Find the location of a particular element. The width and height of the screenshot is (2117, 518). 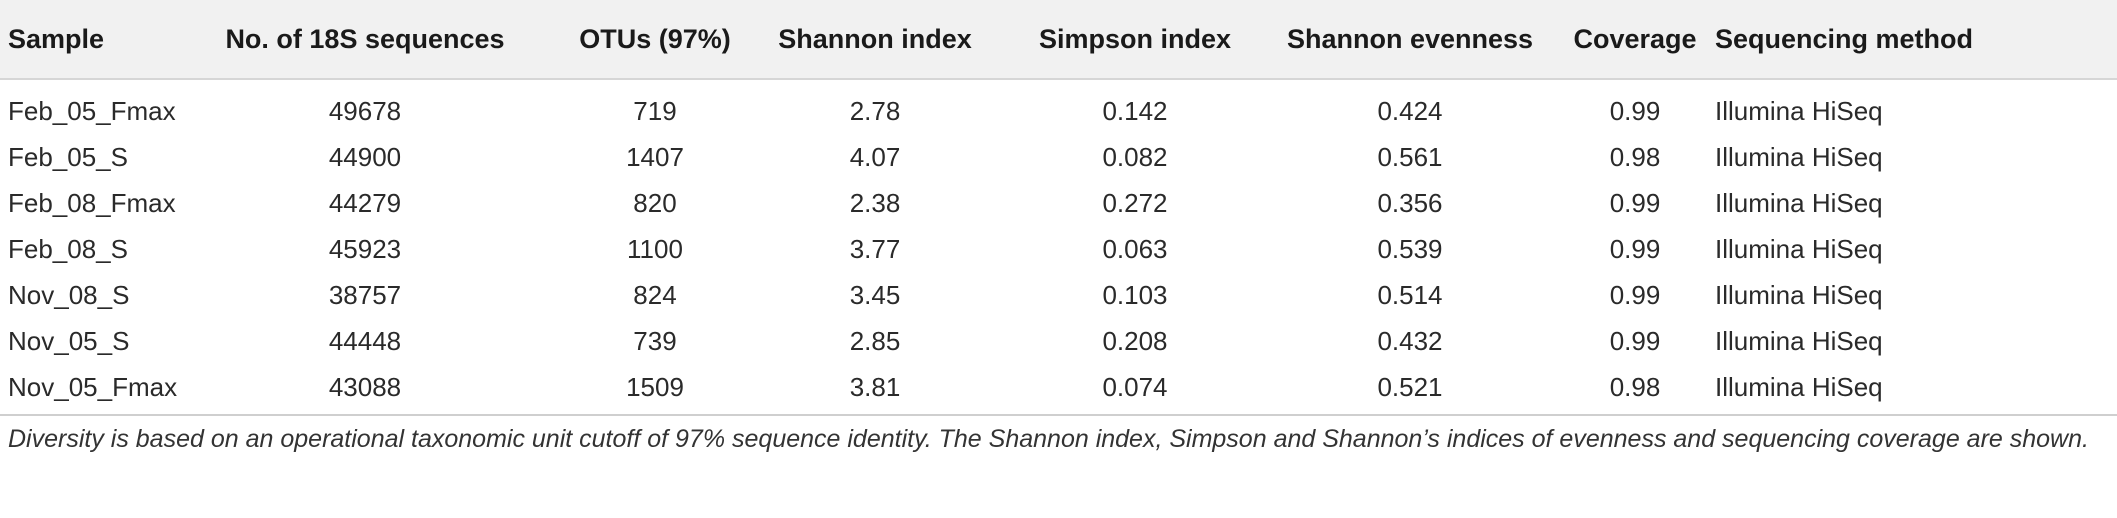

cell-evenness: 0.432 is located at coordinates (1410, 340).